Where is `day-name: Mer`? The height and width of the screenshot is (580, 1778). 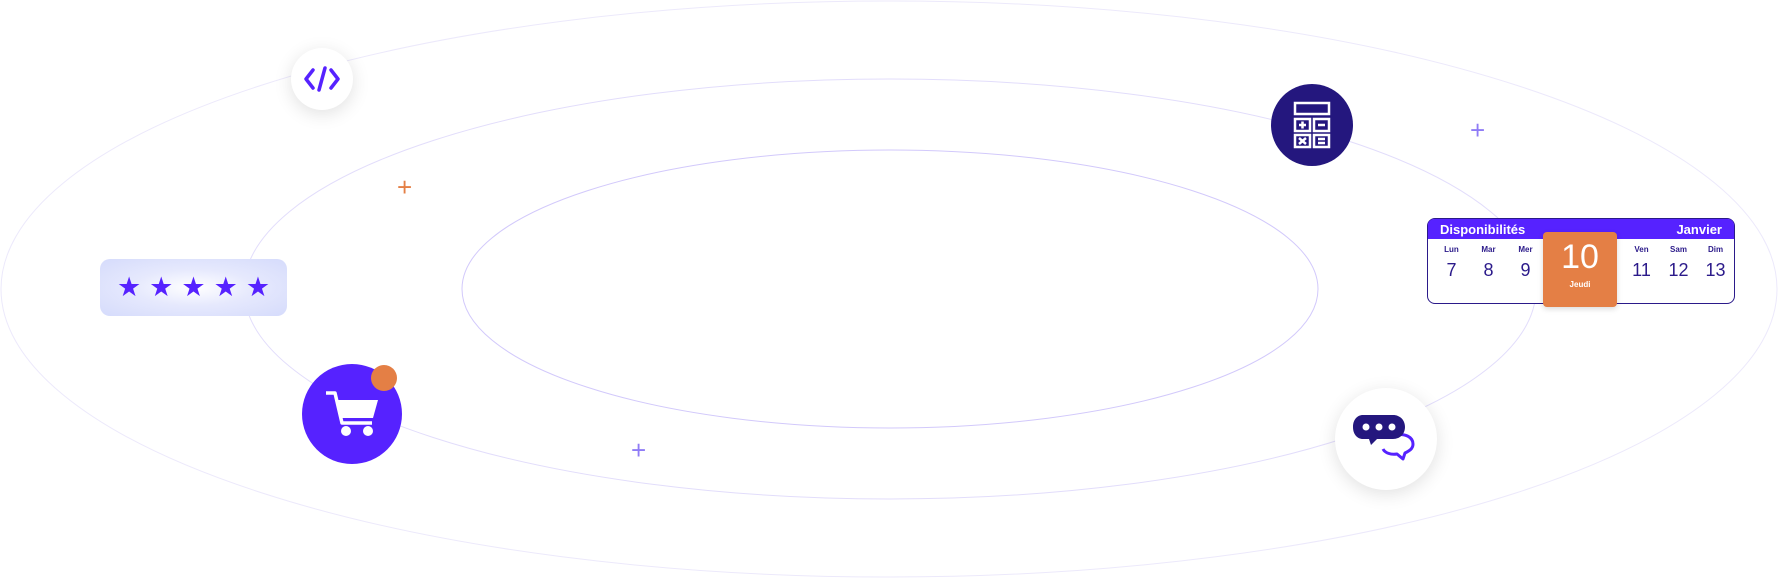
day-name: Mer is located at coordinates (1525, 249).